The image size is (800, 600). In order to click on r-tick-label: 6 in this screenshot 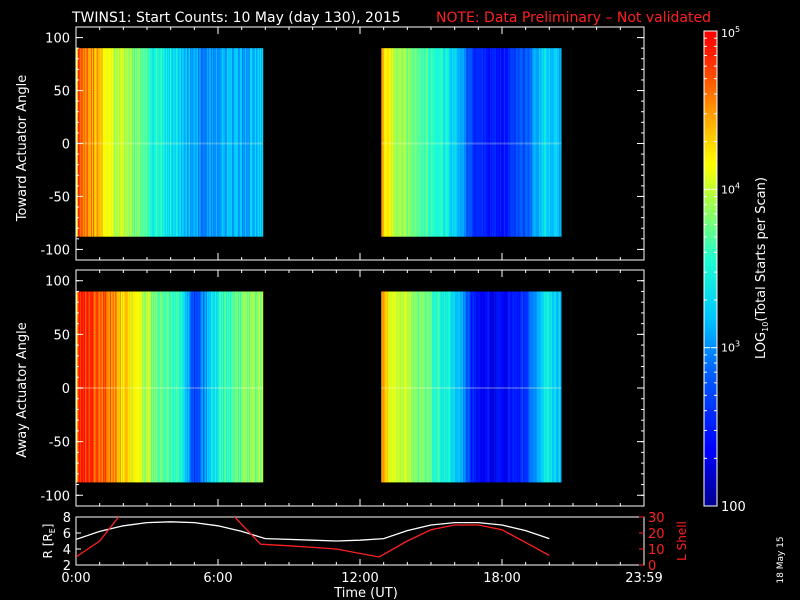, I will do `click(67, 534)`.